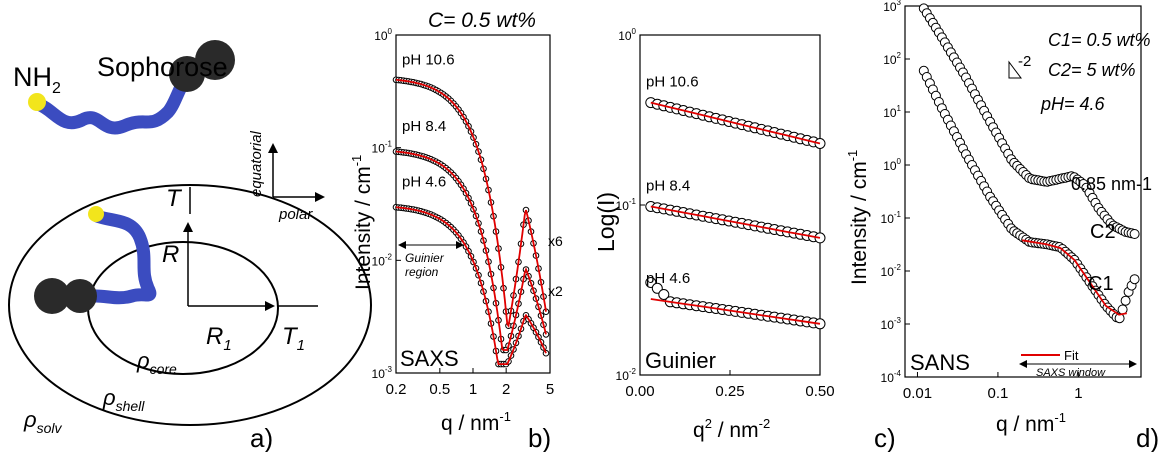 Image resolution: width=1167 pixels, height=452 pixels. What do you see at coordinates (1133, 364) in the screenshot?
I see `saxs-window-arrowhead-right` at bounding box center [1133, 364].